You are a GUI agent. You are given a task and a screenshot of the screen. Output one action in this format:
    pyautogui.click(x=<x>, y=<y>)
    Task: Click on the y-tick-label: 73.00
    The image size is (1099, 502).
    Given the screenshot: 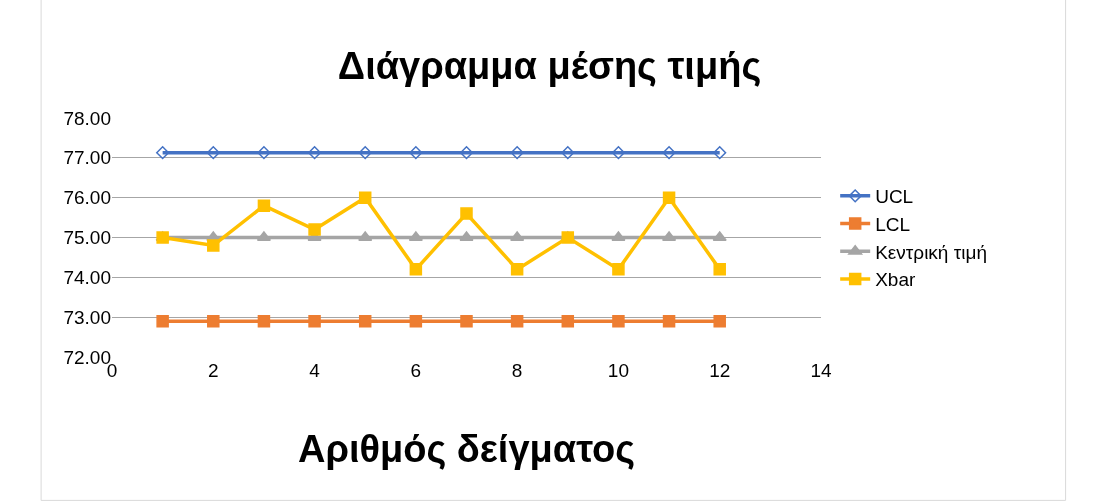 What is the action you would take?
    pyautogui.click(x=87, y=317)
    